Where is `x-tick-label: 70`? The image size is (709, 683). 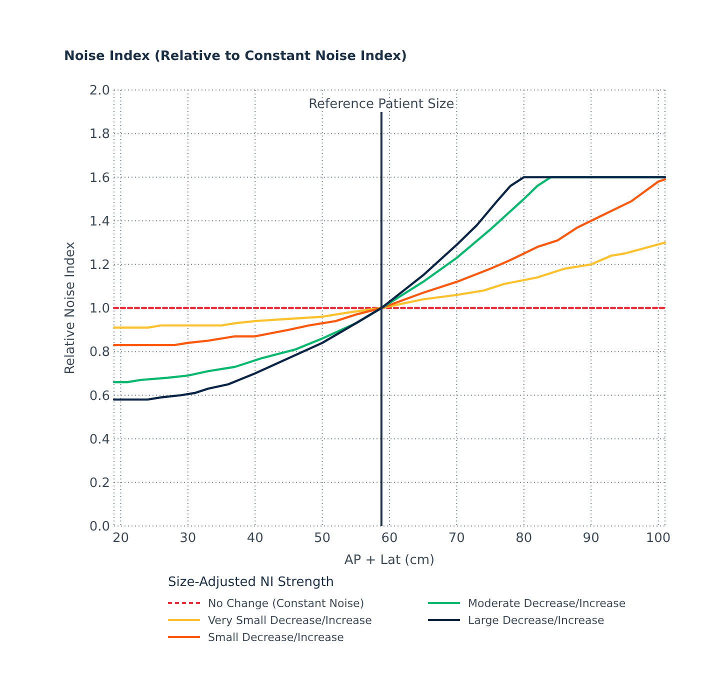
x-tick-label: 70 is located at coordinates (456, 538).